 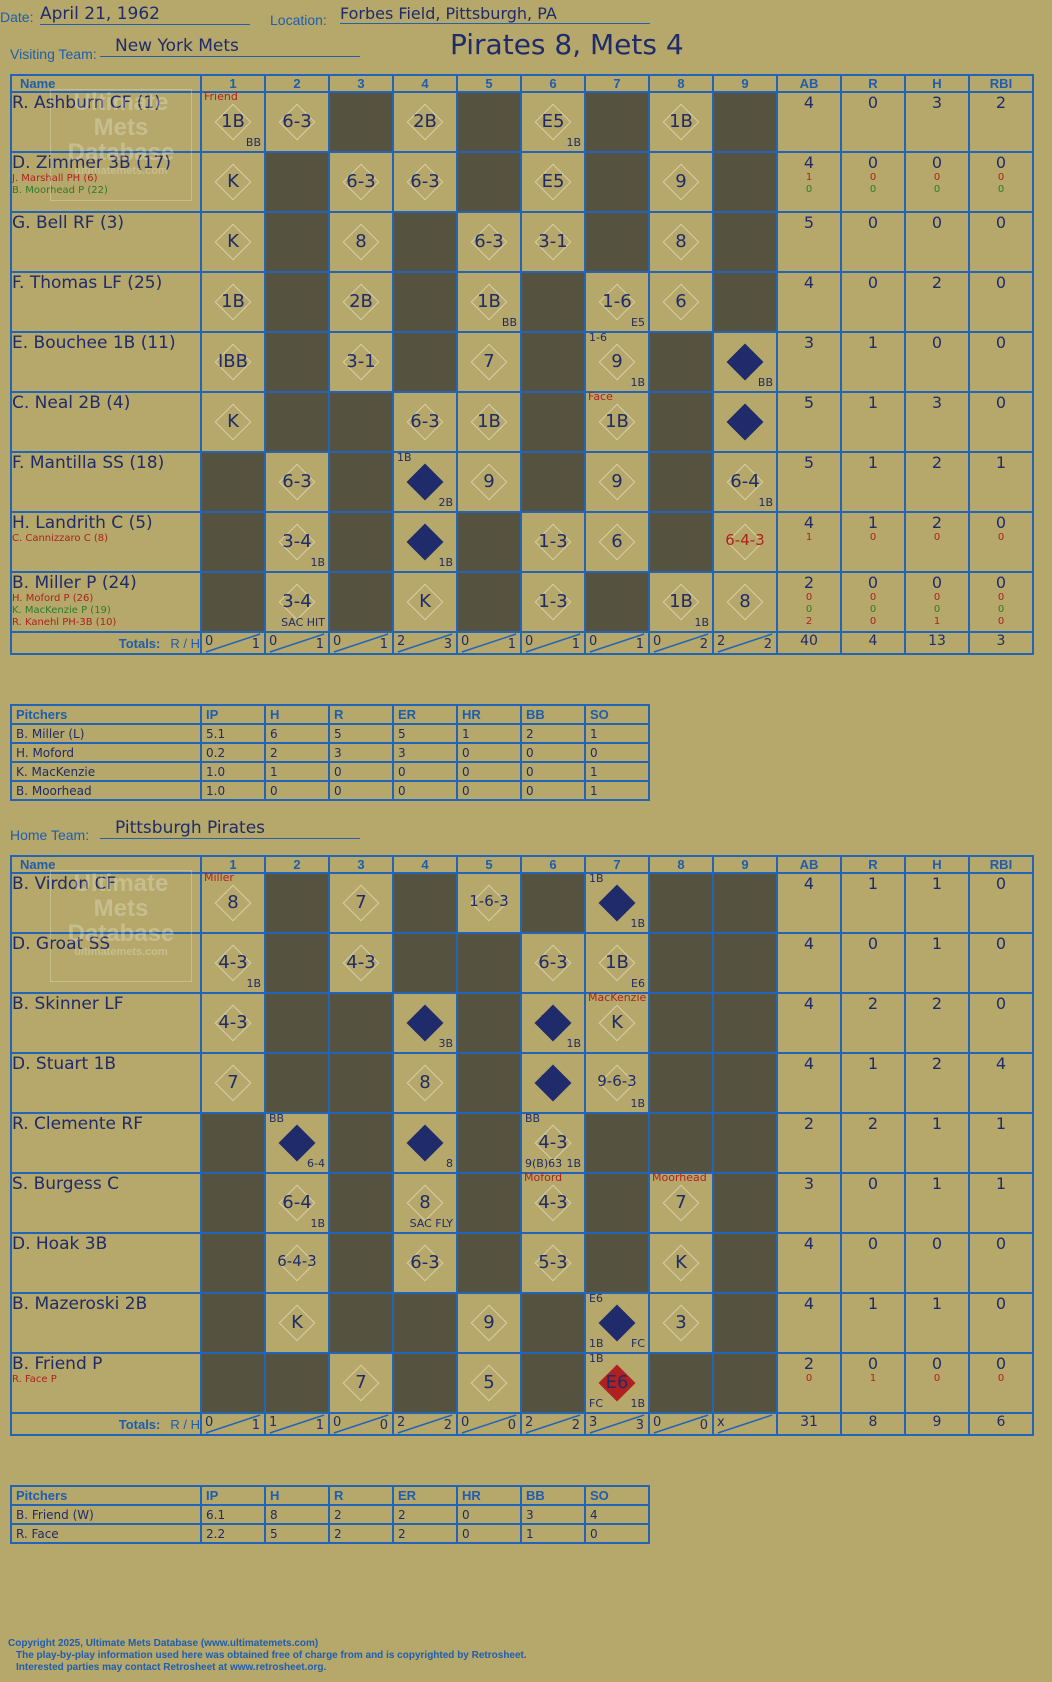 I want to click on at-bat-cell: 4-3 Moford, so click(x=553, y=1202).